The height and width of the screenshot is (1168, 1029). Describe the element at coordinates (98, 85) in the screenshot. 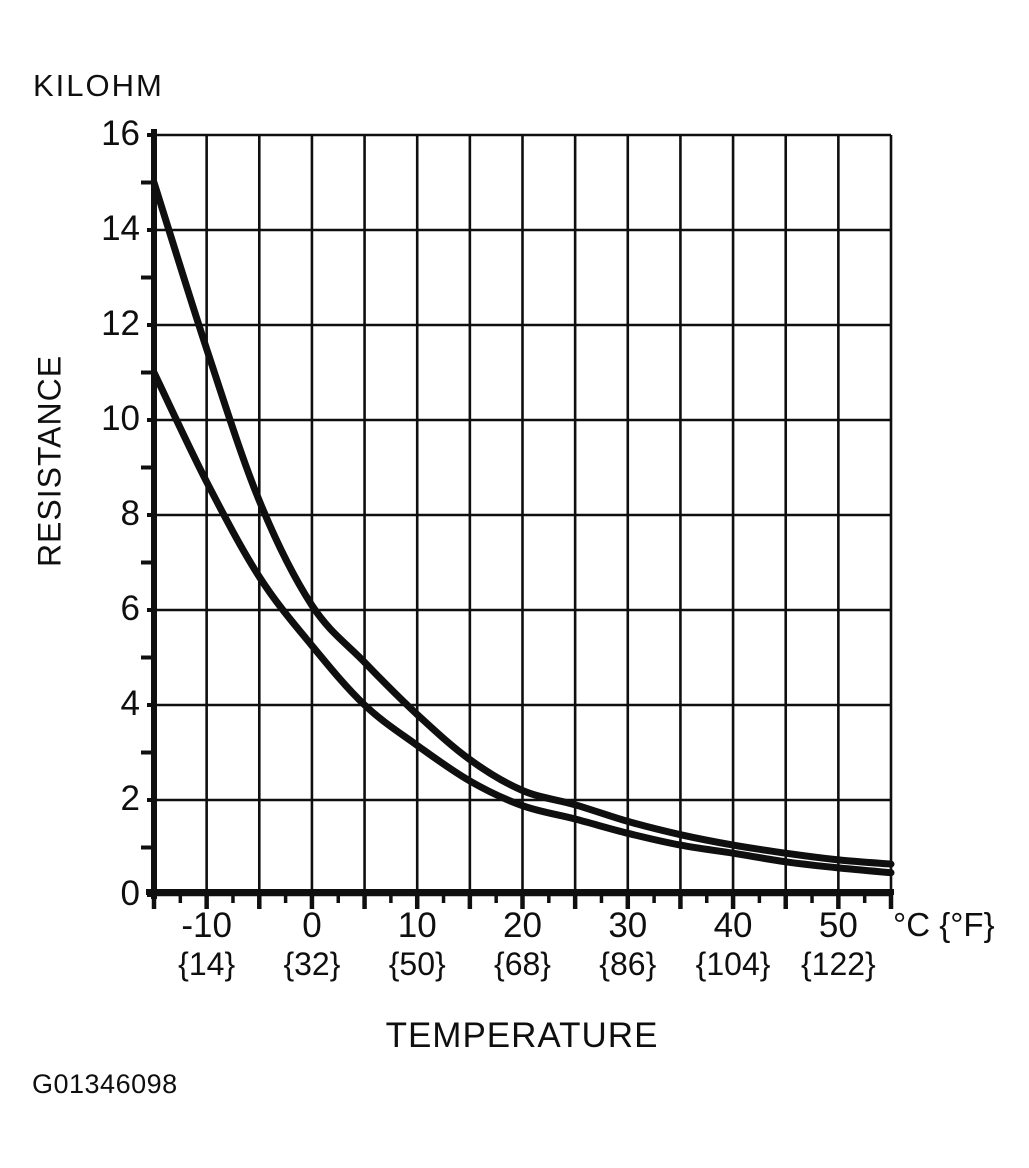

I see `y-axis-unit-label: KILOHM` at that location.